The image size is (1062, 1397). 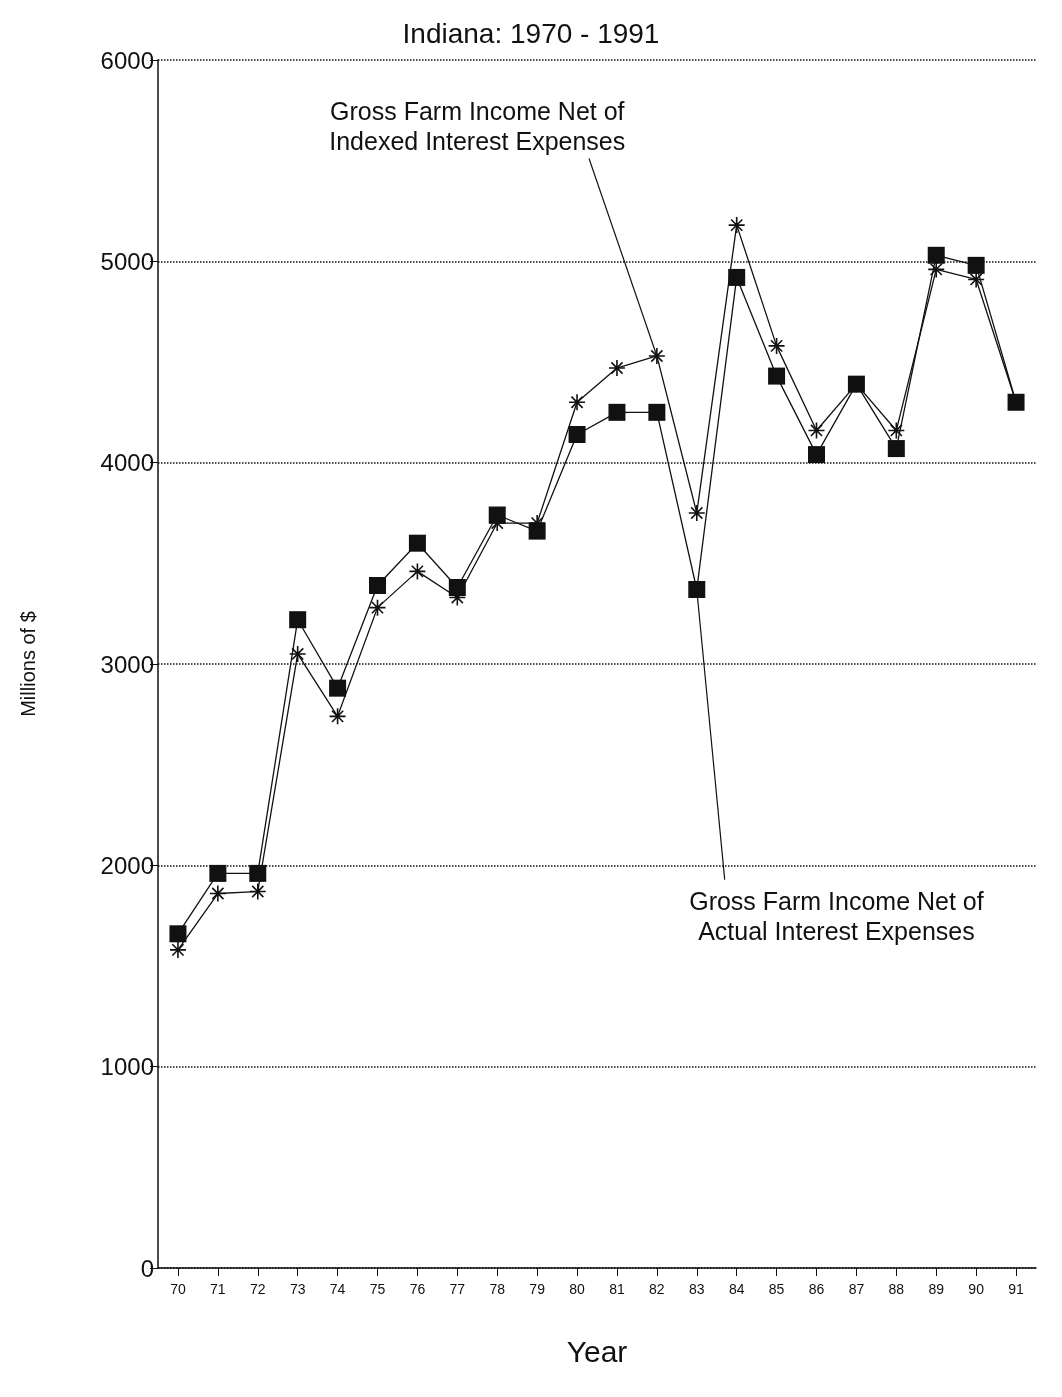 What do you see at coordinates (577, 1289) in the screenshot?
I see `x-tick-label: 80` at bounding box center [577, 1289].